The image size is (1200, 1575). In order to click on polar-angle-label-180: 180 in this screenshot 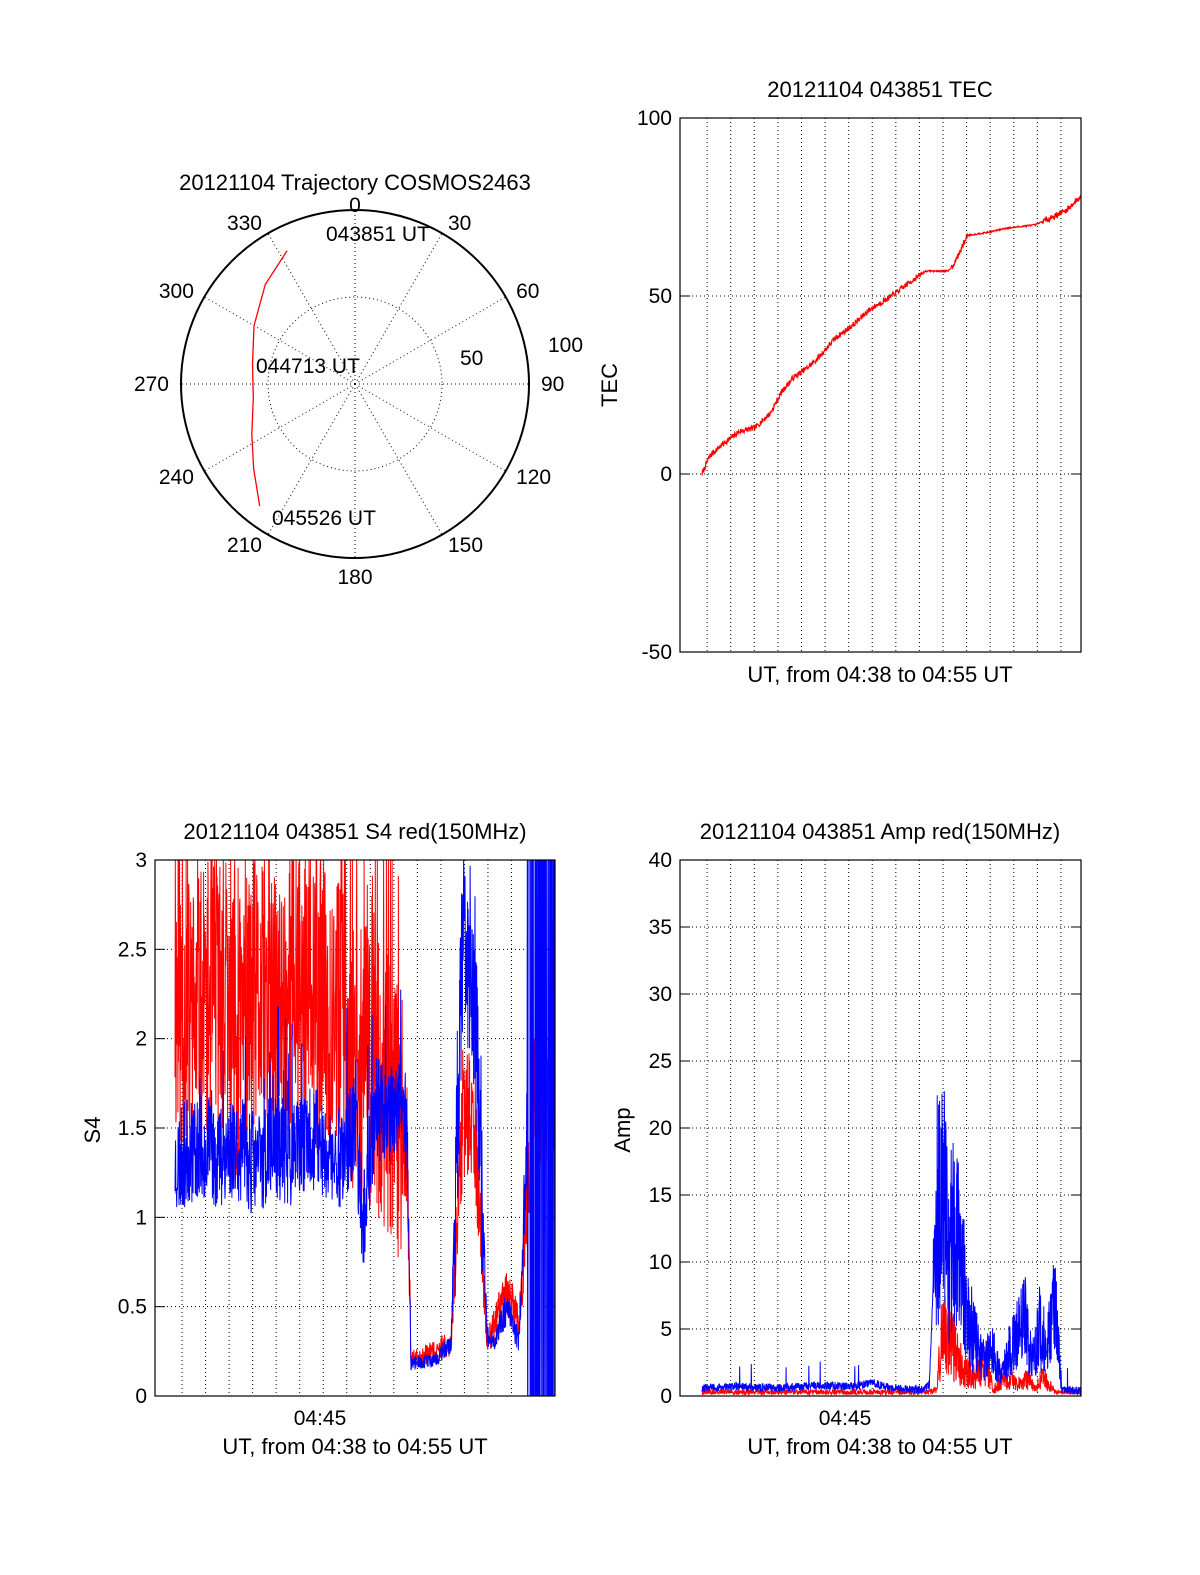, I will do `click(354, 577)`.